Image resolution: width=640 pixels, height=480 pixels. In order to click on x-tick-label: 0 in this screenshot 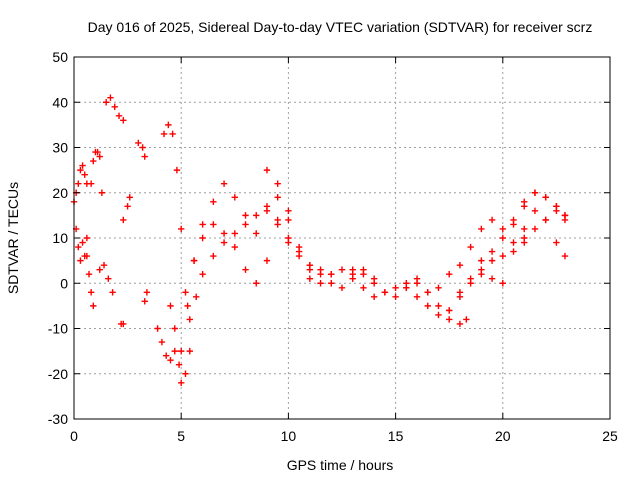, I will do `click(74, 436)`.